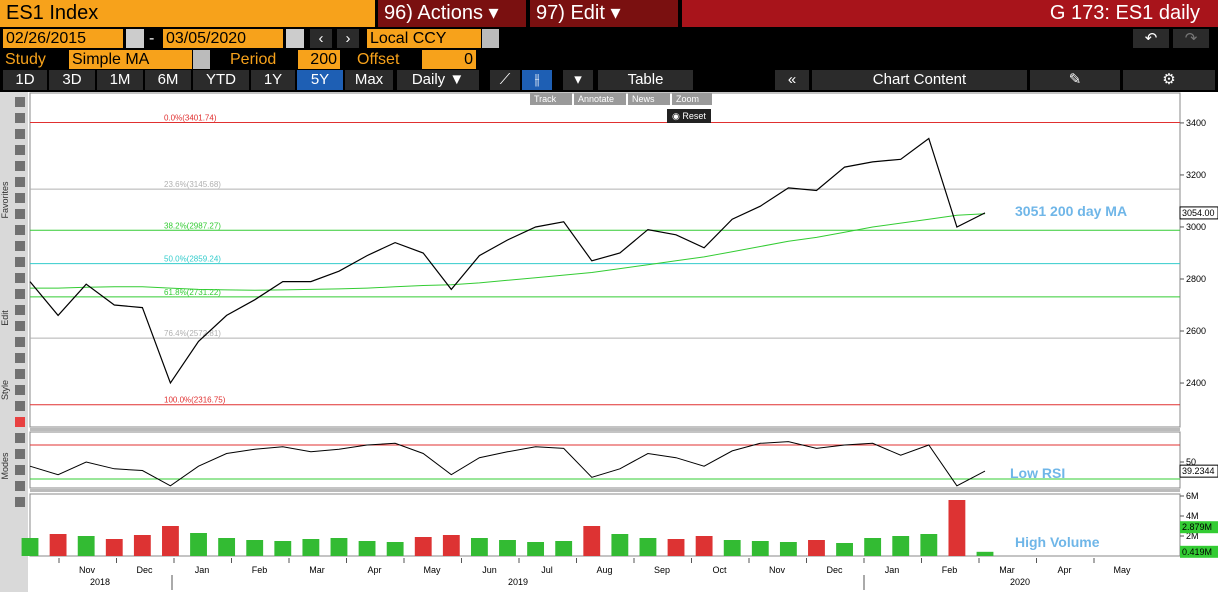 The height and width of the screenshot is (592, 1218). Describe the element at coordinates (719, 570) in the screenshot. I see `x-tick-label: Oct` at that location.